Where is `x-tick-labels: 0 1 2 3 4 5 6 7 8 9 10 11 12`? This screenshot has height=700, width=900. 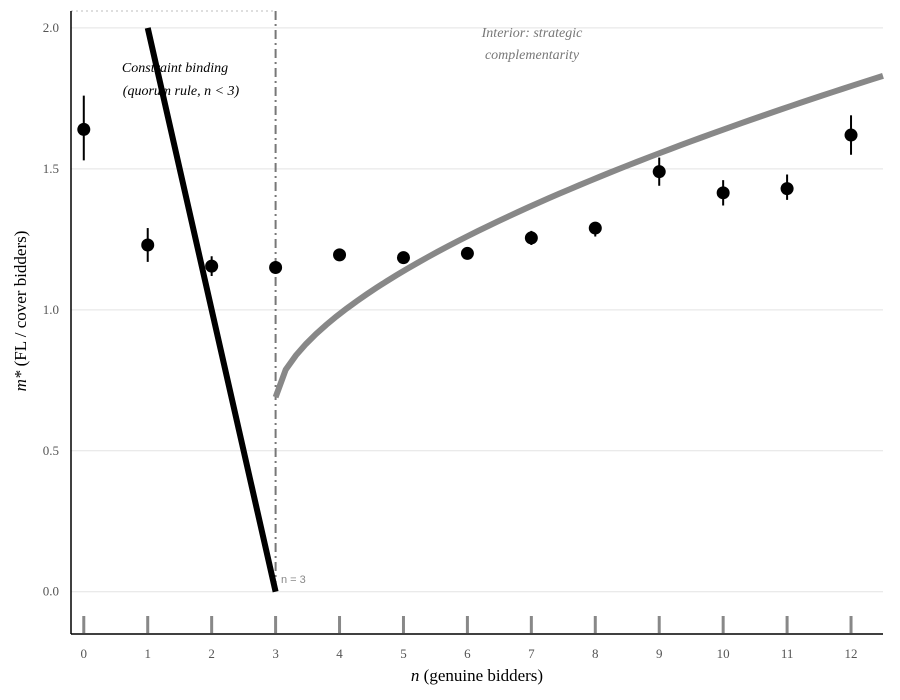
x-tick-labels: 0 1 2 3 4 5 6 7 8 9 10 11 12 is located at coordinates (469, 653).